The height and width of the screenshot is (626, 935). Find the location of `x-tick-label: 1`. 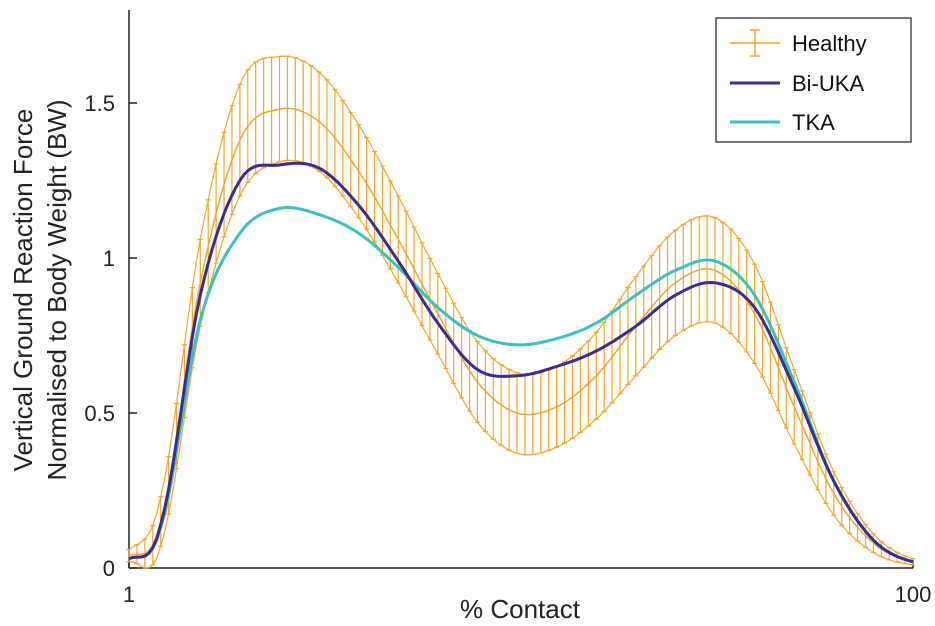

x-tick-label: 1 is located at coordinates (129, 594).